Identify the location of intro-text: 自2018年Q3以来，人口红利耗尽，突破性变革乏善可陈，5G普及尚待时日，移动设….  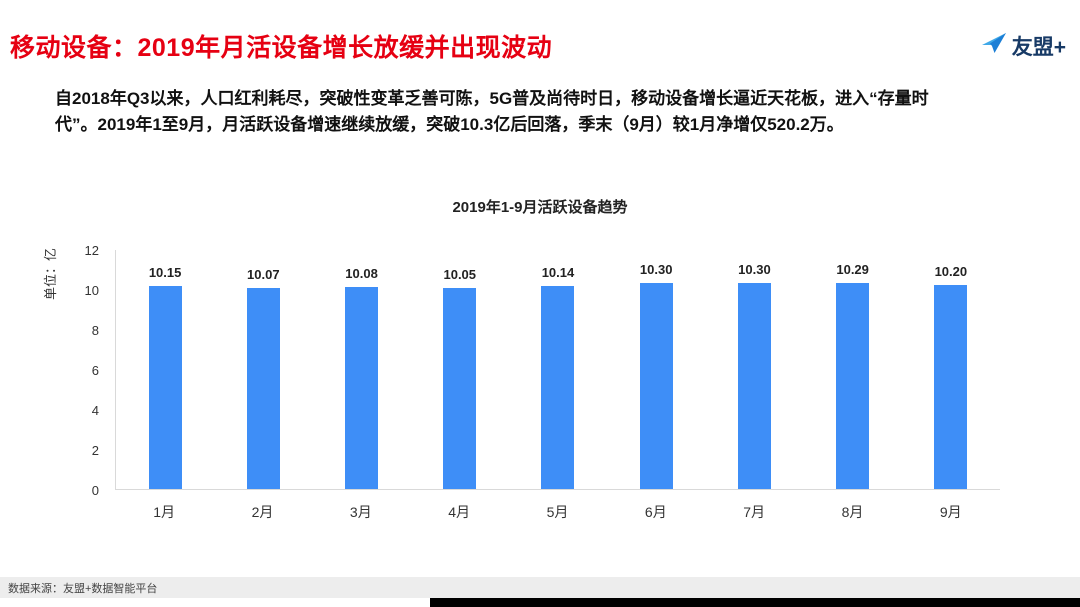
(492, 111).